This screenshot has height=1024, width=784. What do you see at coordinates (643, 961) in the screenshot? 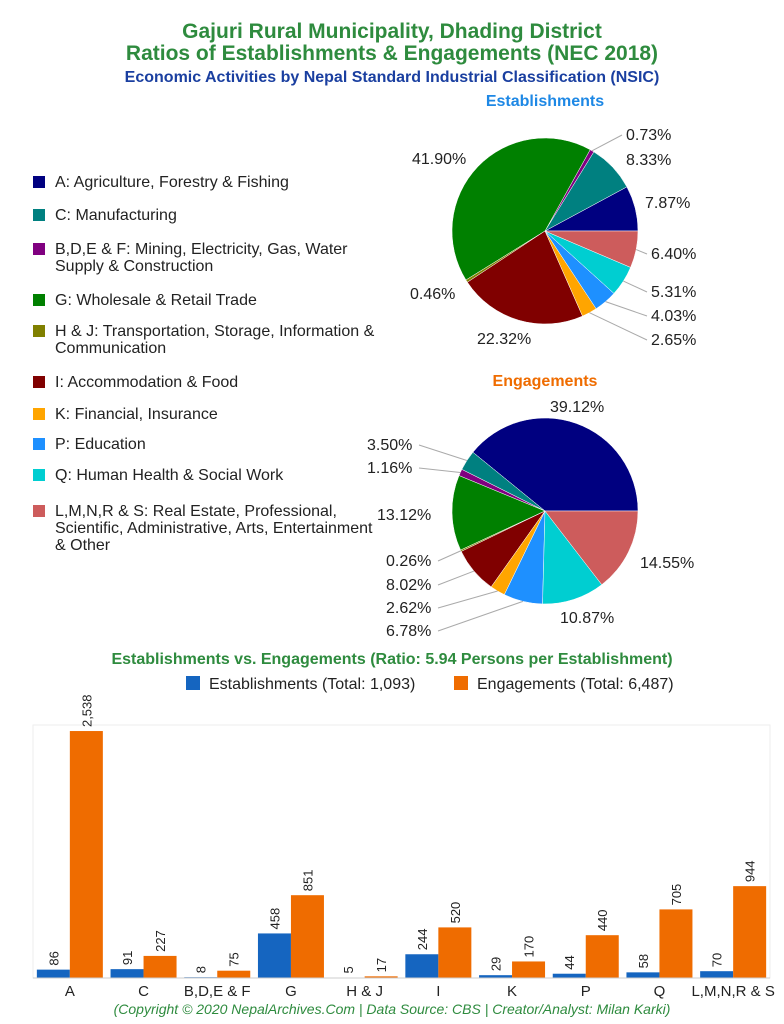
I see `bar-data-label: 58` at bounding box center [643, 961].